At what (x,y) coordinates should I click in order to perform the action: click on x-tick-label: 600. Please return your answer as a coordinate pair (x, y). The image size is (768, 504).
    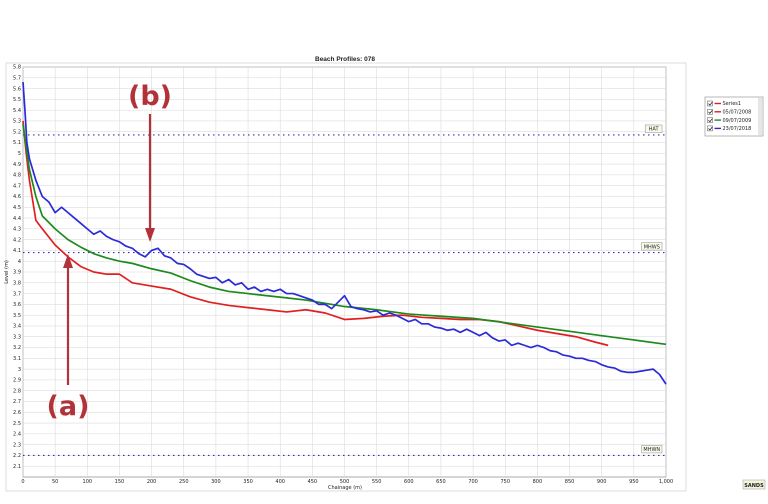
    Looking at the image, I should click on (409, 482).